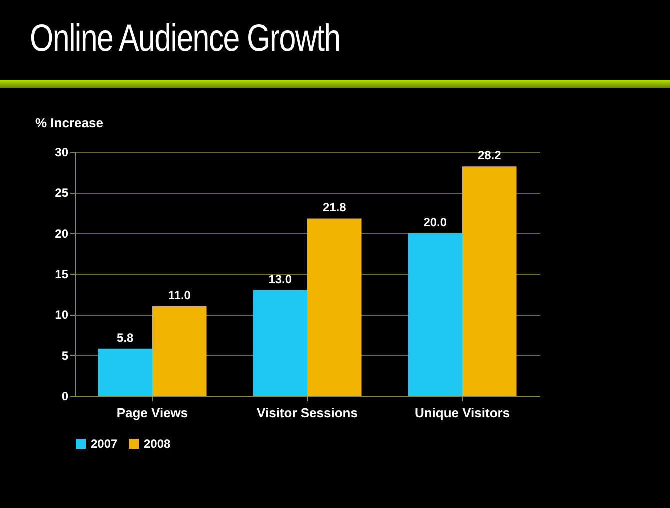  Describe the element at coordinates (185, 39) in the screenshot. I see `chart-title: Online Audience Growth` at that location.